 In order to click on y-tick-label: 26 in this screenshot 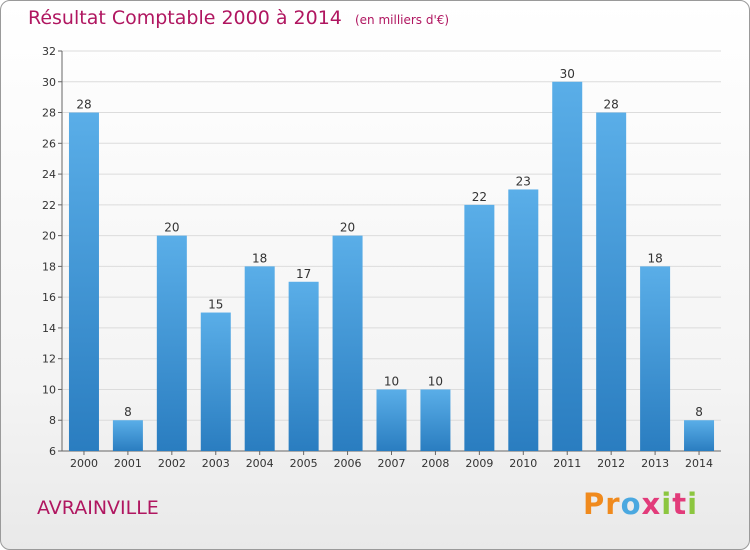, I will do `click(49, 143)`.